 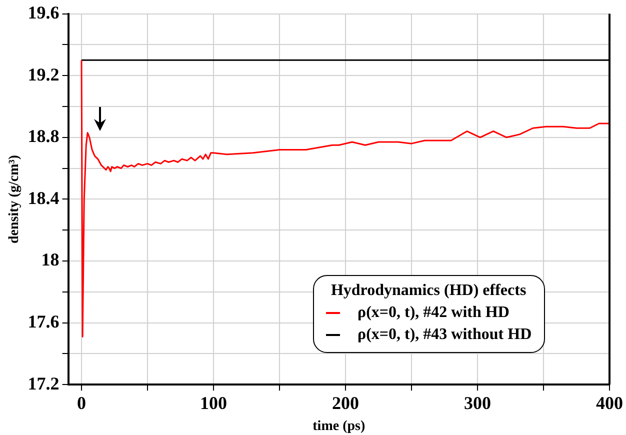 What do you see at coordinates (609, 403) in the screenshot?
I see `x-tick-label: 400` at bounding box center [609, 403].